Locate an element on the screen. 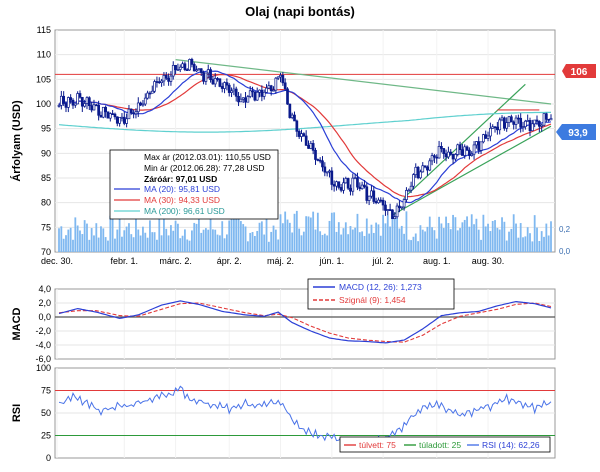 The image size is (600, 472). x-tick-label: júl. 2. is located at coordinates (382, 261).